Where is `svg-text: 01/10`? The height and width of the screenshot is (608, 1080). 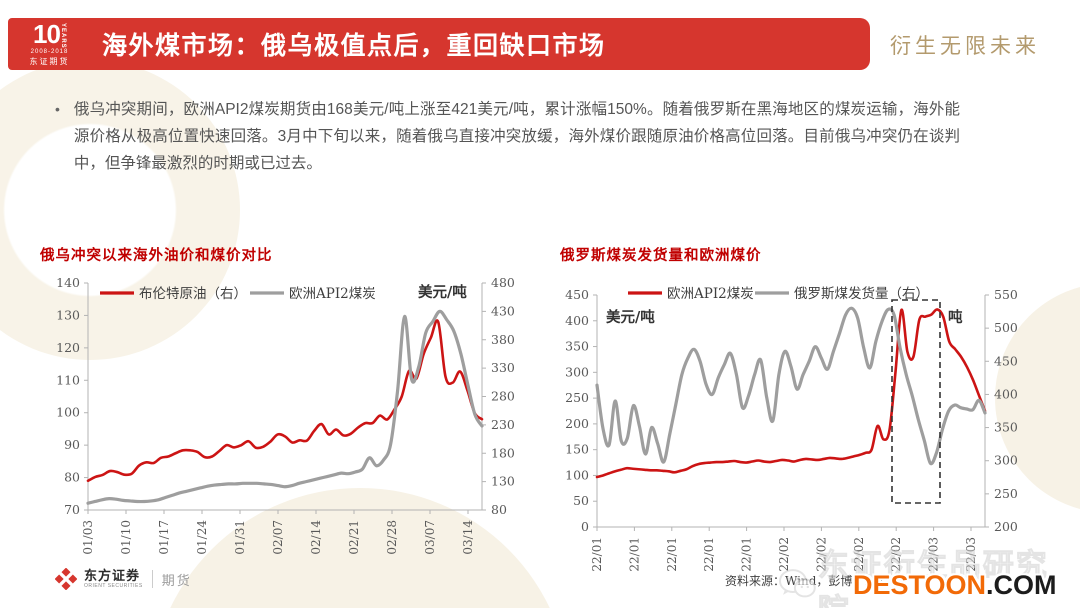
svg-text: 01/10 is located at coordinates (126, 537).